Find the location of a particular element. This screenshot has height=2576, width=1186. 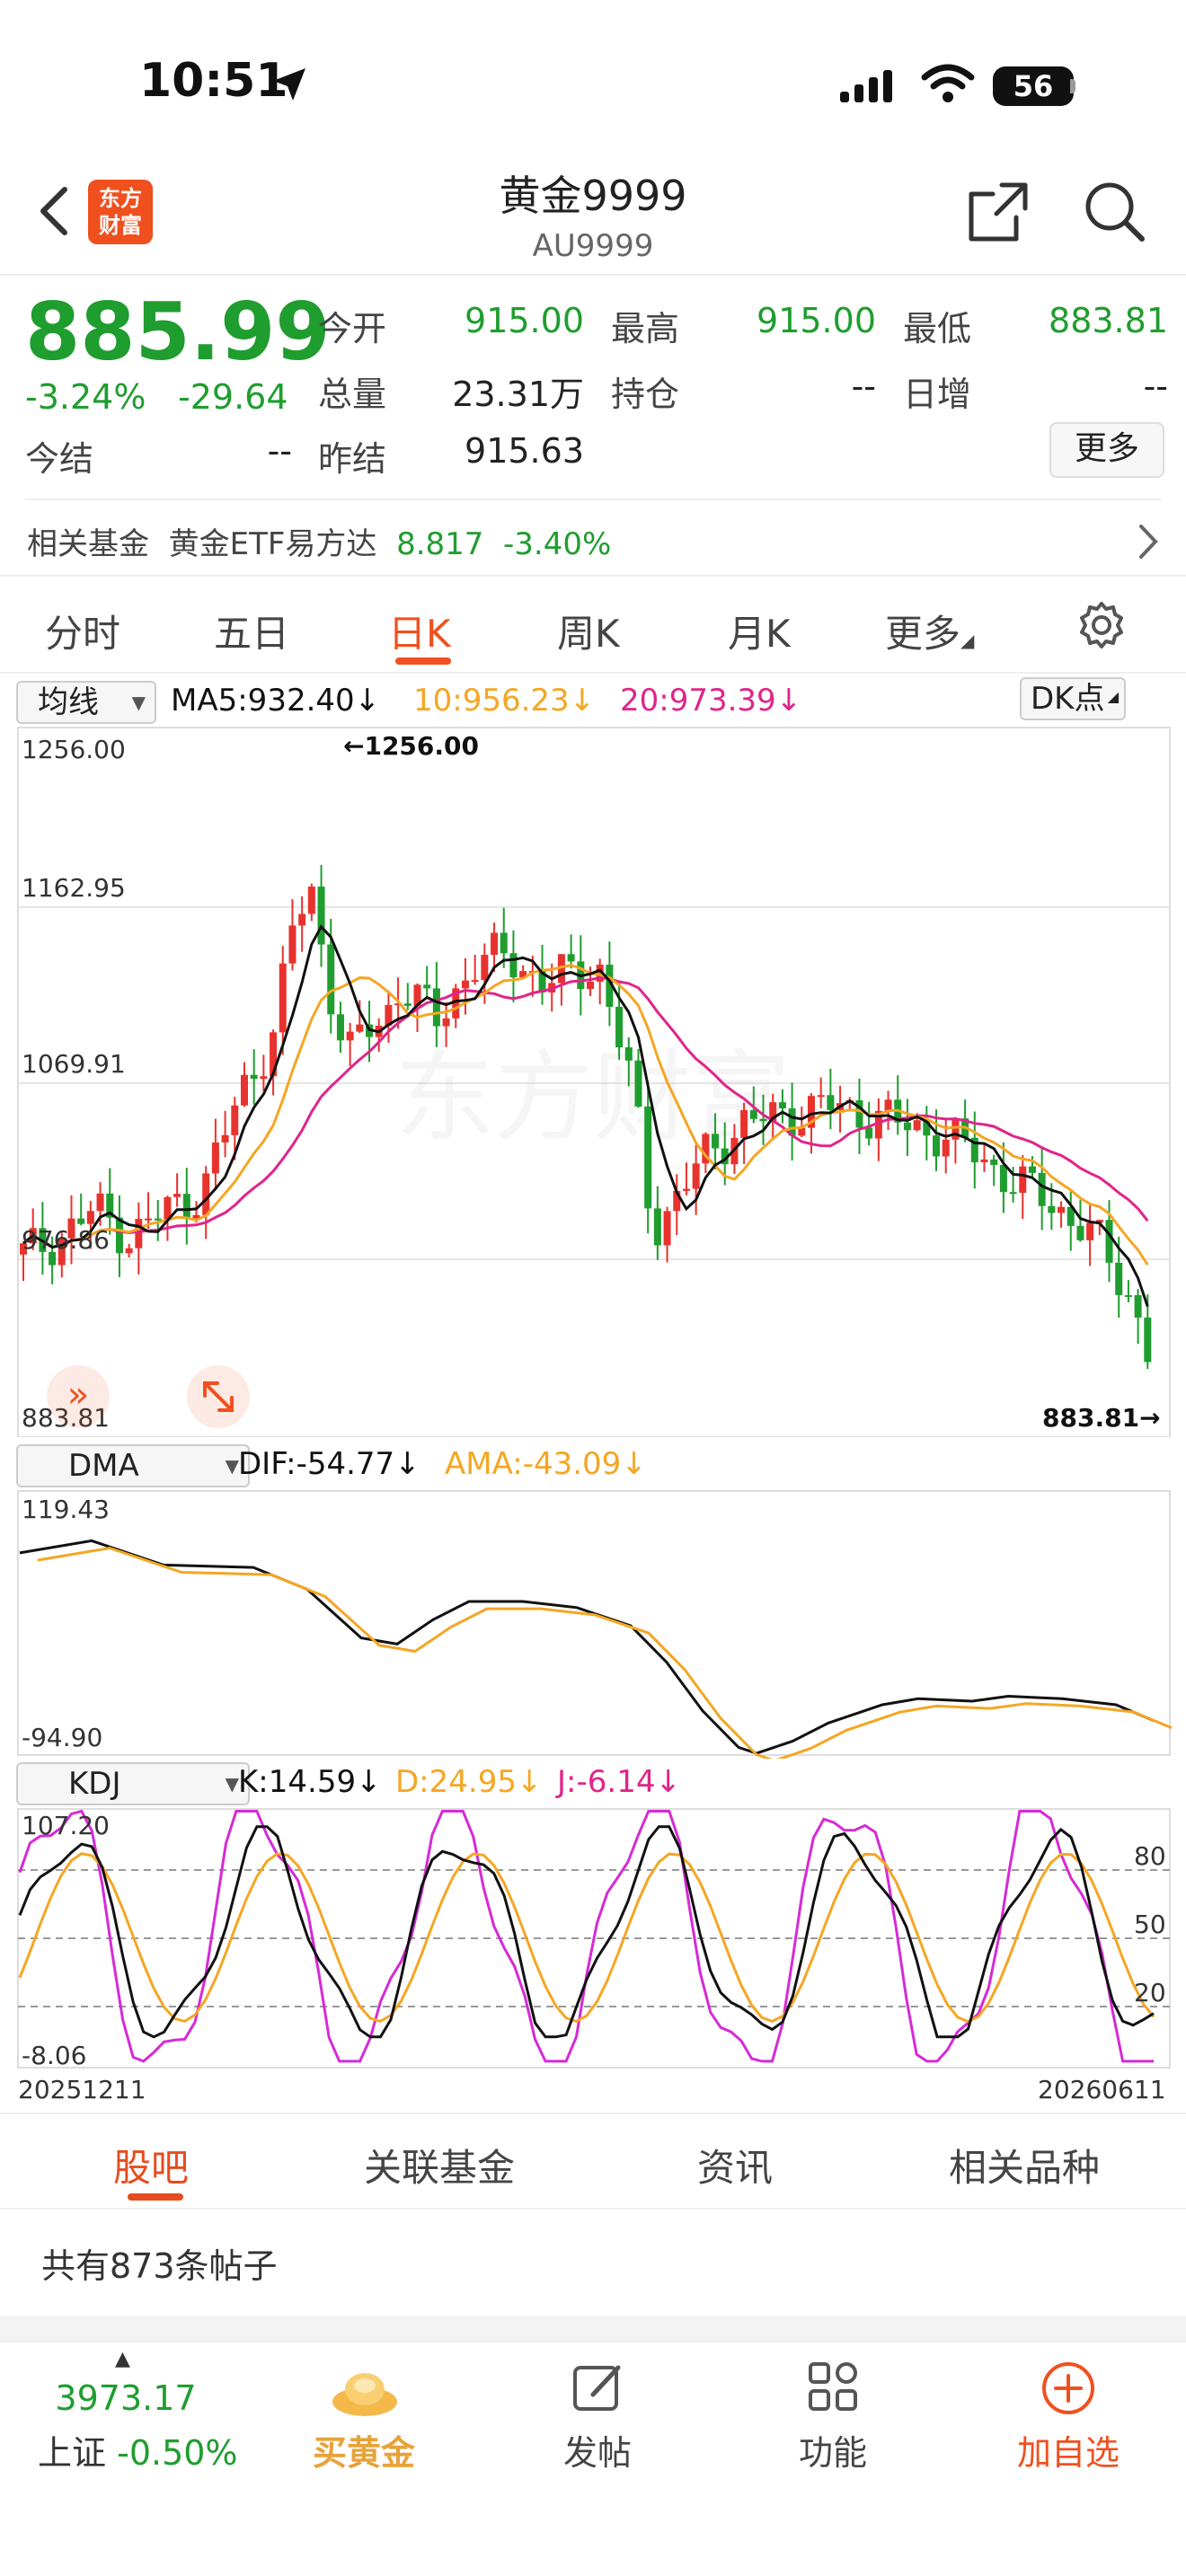

add-watchlist-icon is located at coordinates (1068, 2388).